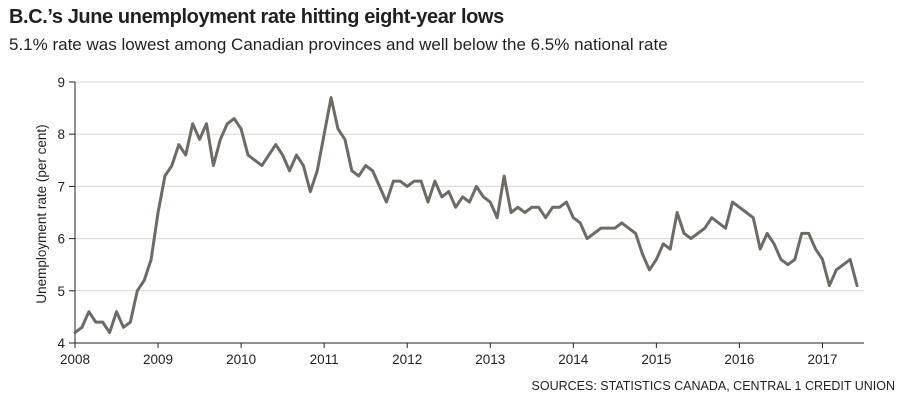 The width and height of the screenshot is (911, 408). What do you see at coordinates (158, 359) in the screenshot?
I see `x-tick-label: 2009` at bounding box center [158, 359].